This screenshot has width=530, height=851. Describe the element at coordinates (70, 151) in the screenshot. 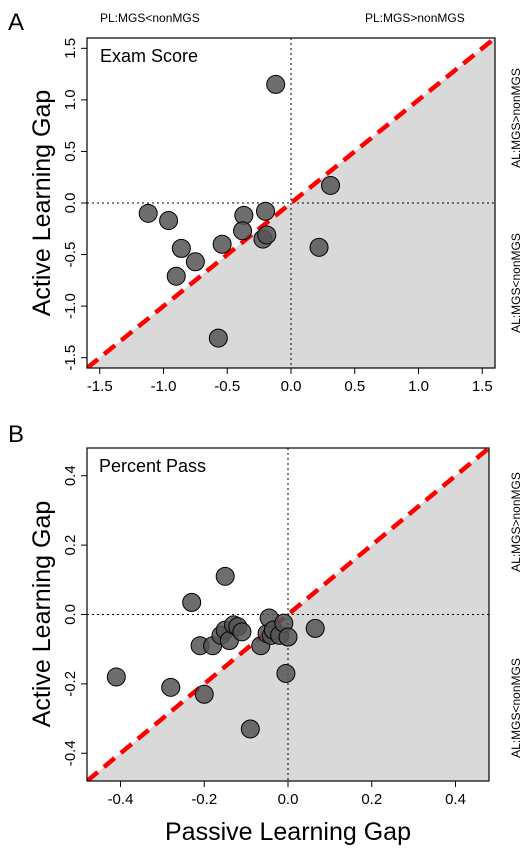

I see `y-tick-label: 0.5` at that location.